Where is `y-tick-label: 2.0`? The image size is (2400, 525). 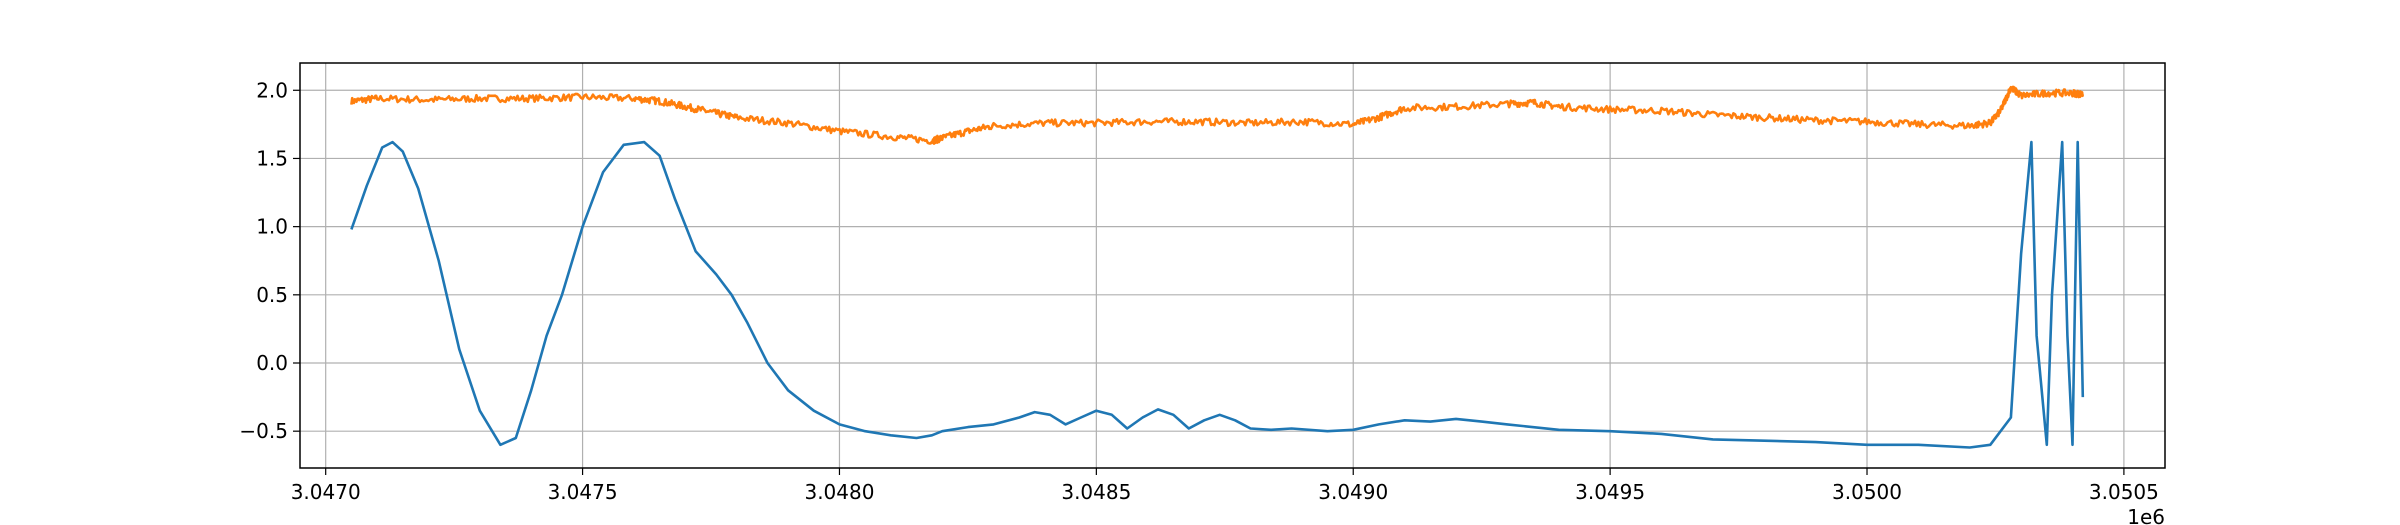 y-tick-label: 2.0 is located at coordinates (272, 90).